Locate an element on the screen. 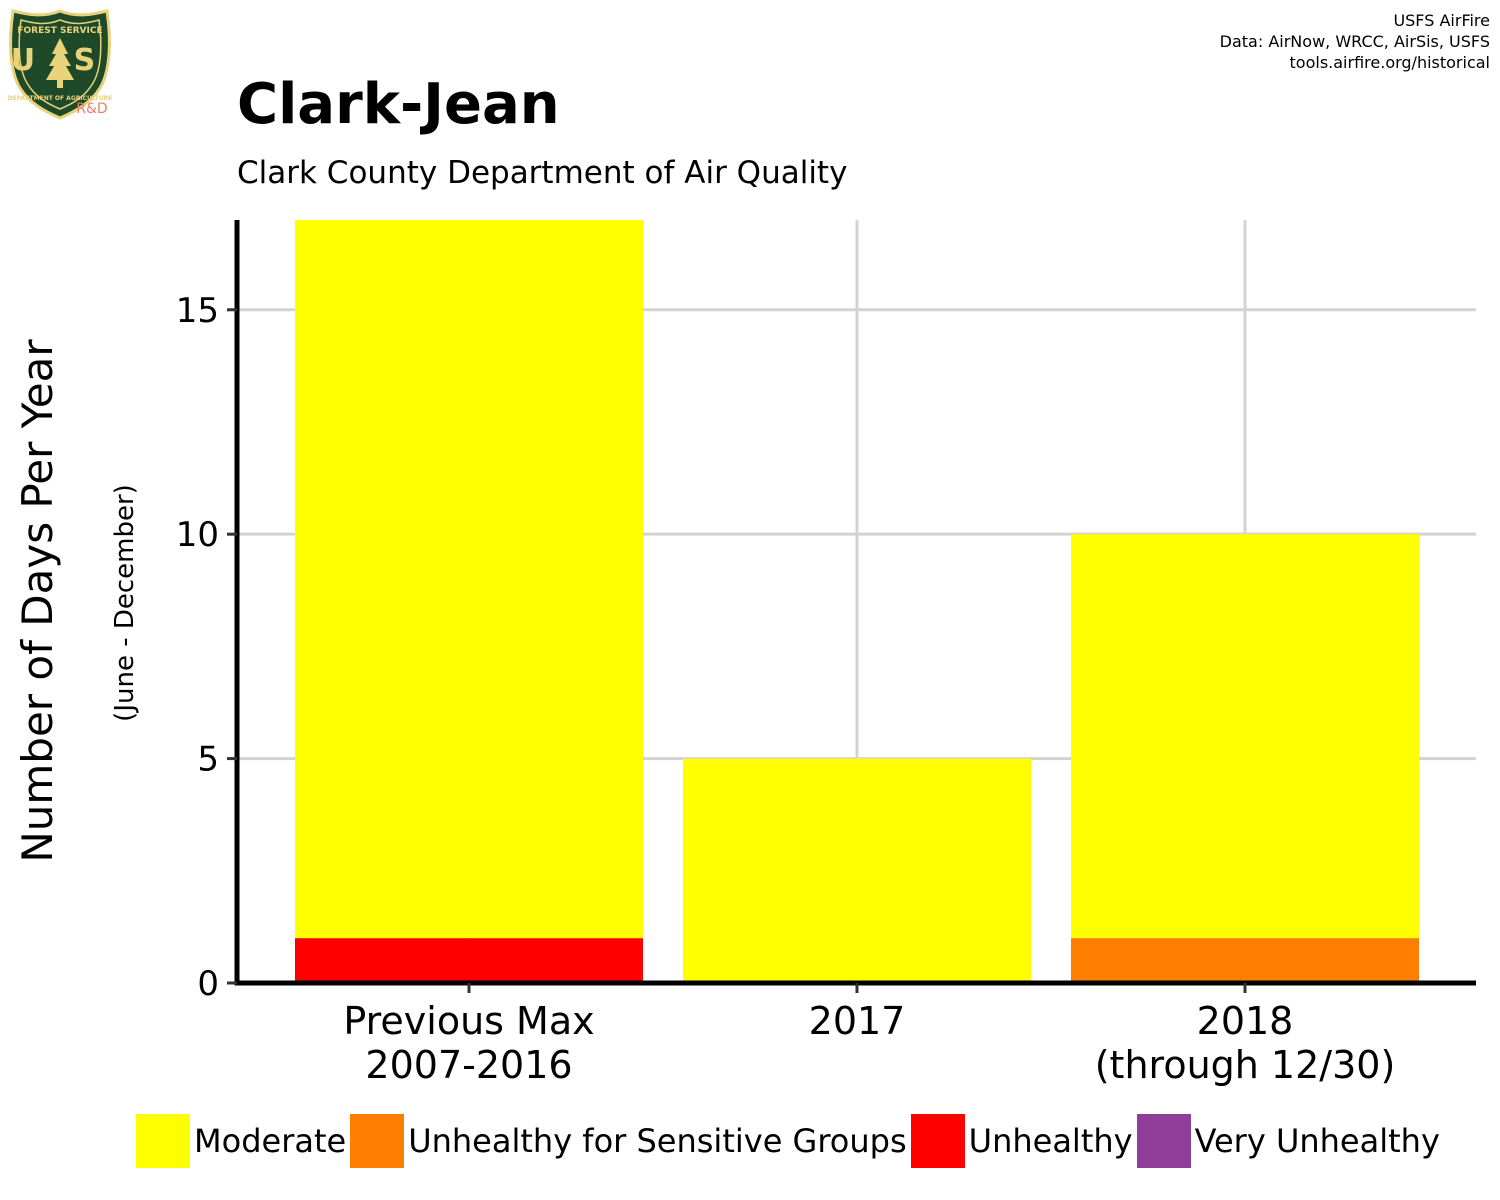 This screenshot has width=1500, height=1200. x-tick-label: 2017 is located at coordinates (857, 1021).